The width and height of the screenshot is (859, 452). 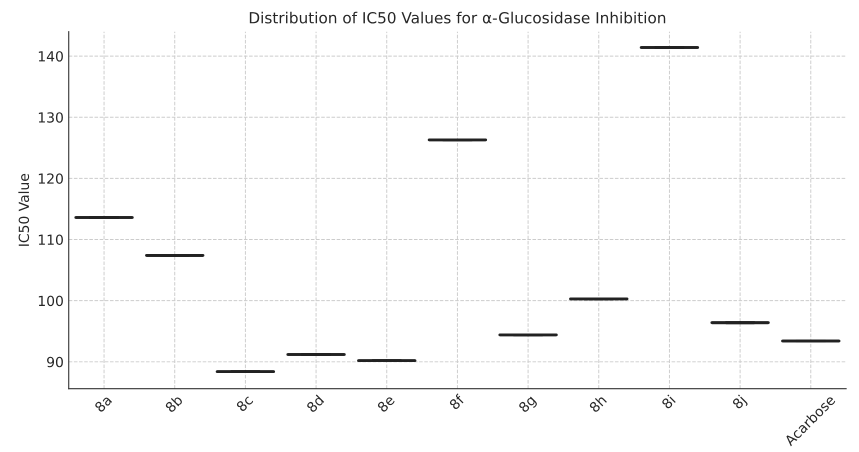 I want to click on y-tick-label: 140, so click(x=50, y=56).